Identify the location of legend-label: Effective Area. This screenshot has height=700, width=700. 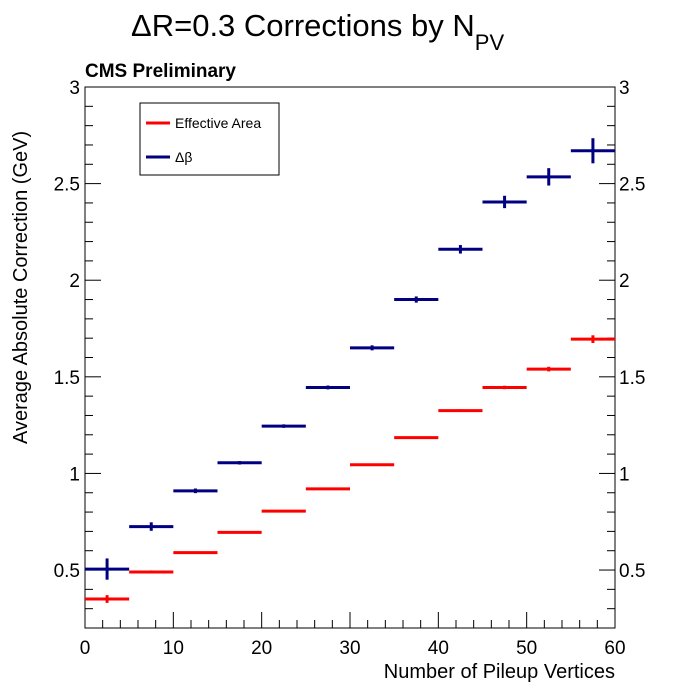
(218, 123).